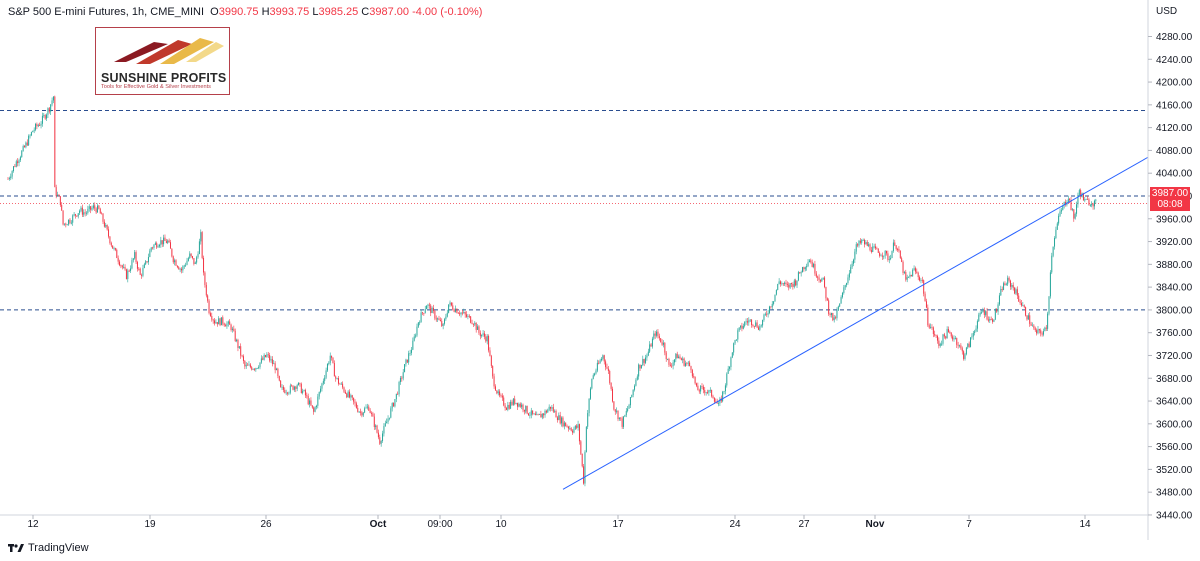 This screenshot has width=1200, height=561. I want to click on high-value: 3993.75, so click(289, 12).